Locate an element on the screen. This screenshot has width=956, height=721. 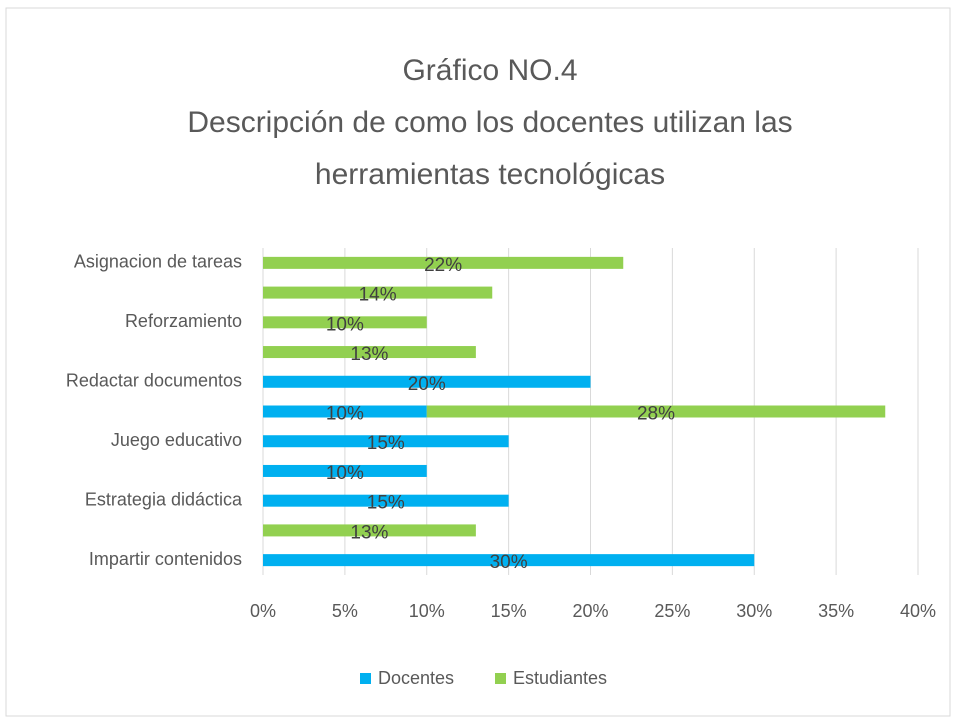
data-label: 22% is located at coordinates (443, 265).